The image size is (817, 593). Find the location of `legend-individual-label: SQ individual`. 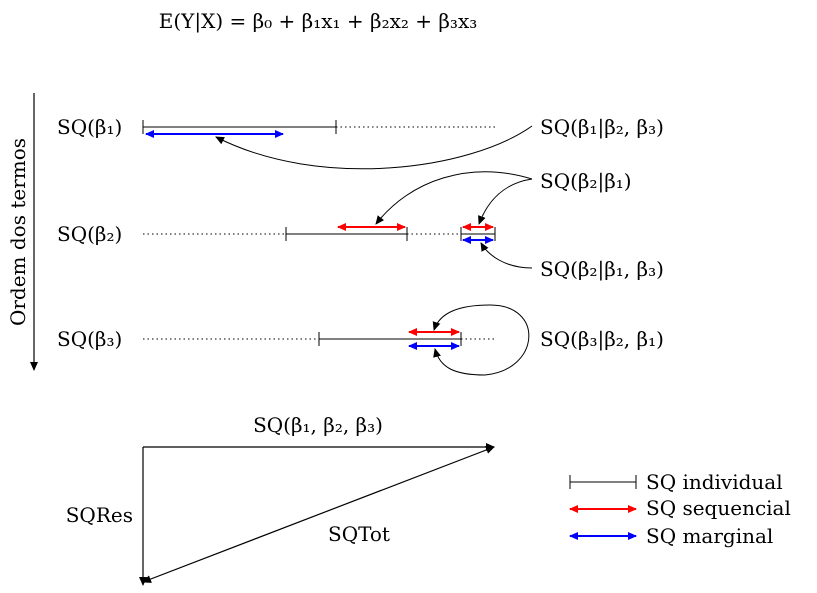

legend-individual-label: SQ individual is located at coordinates (714, 482).